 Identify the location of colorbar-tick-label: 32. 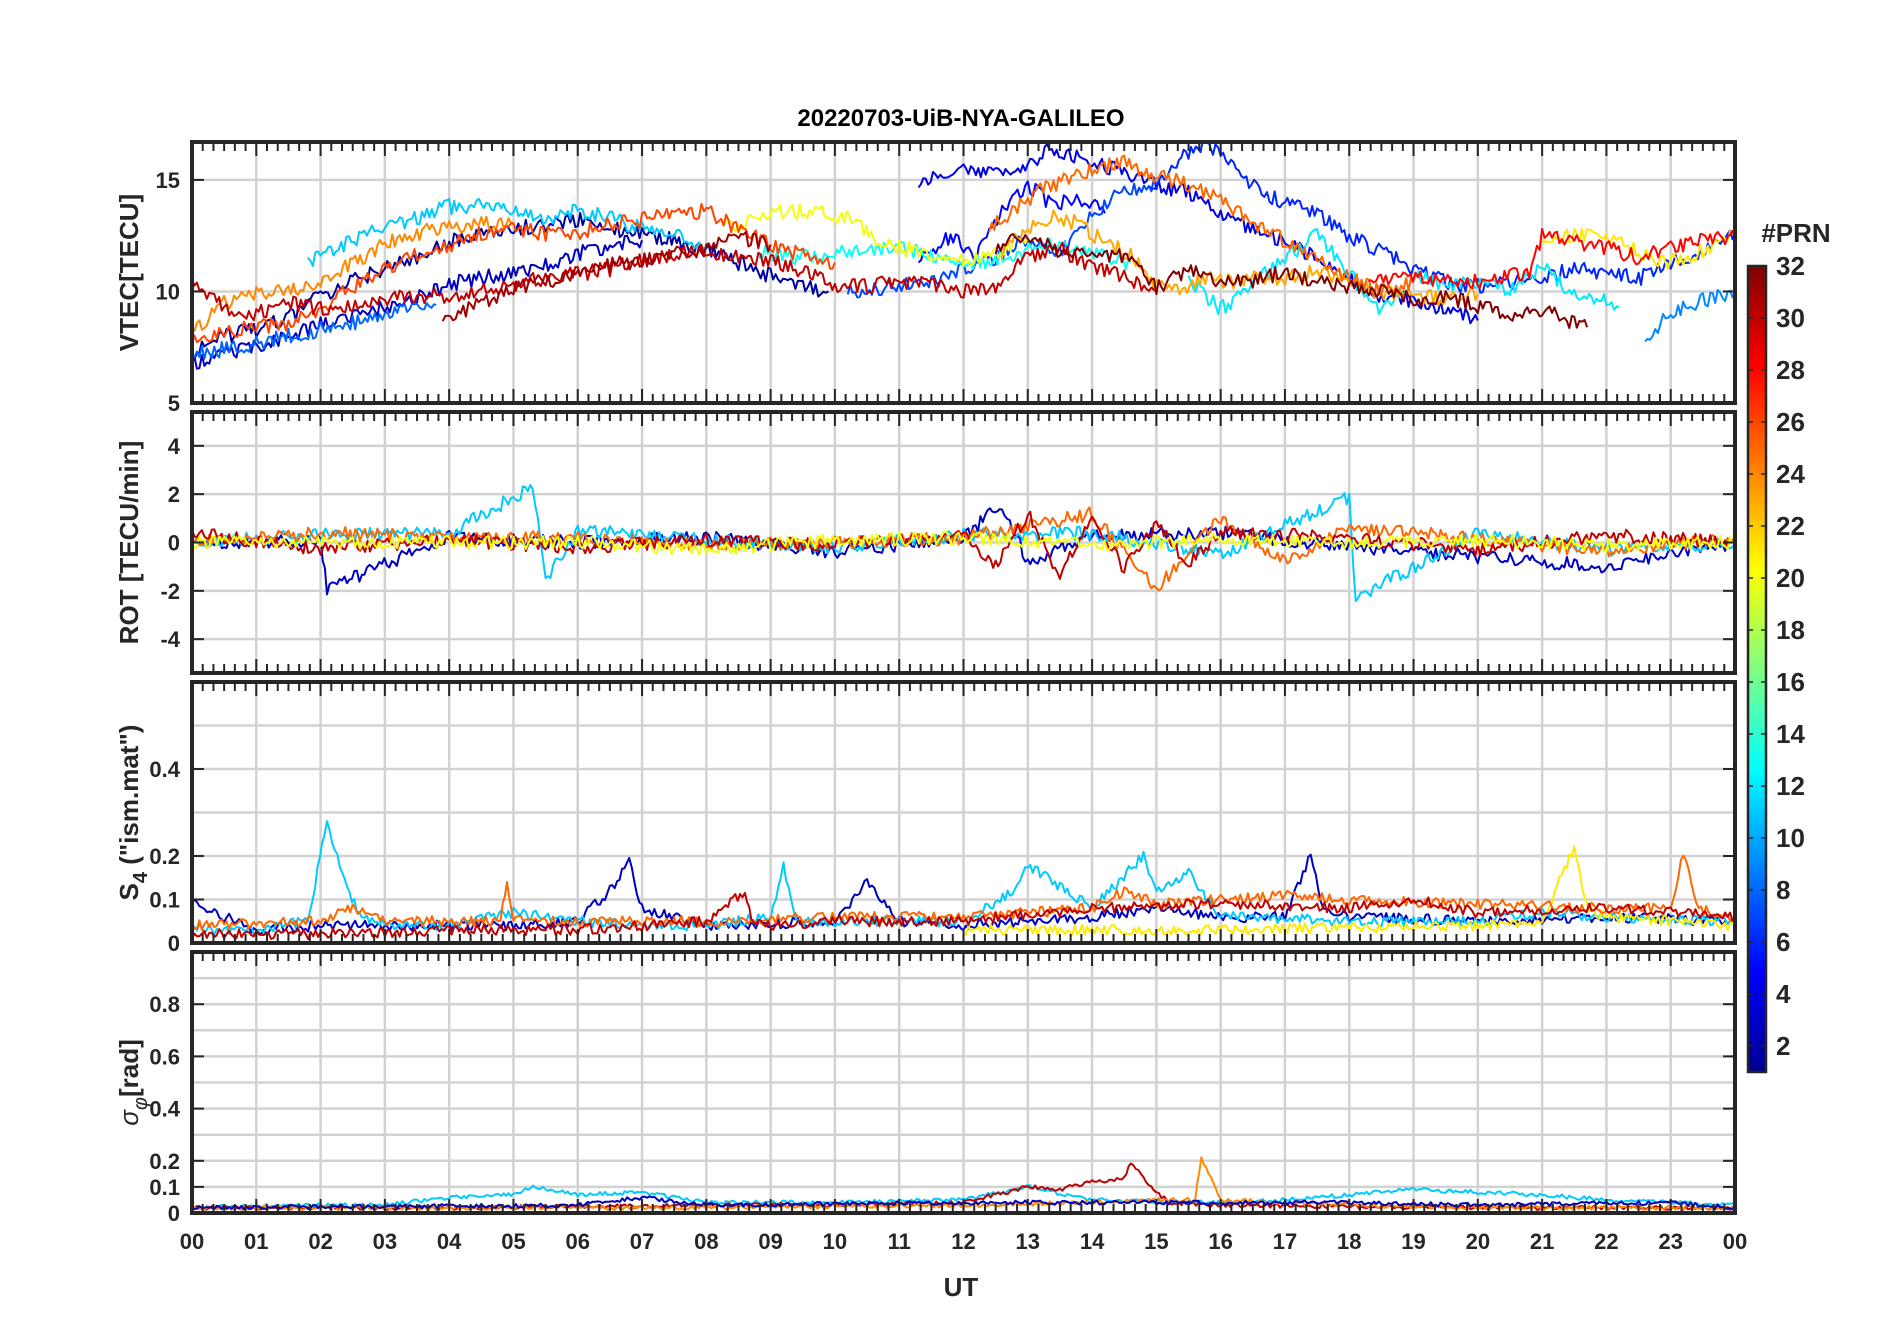
(1790, 266).